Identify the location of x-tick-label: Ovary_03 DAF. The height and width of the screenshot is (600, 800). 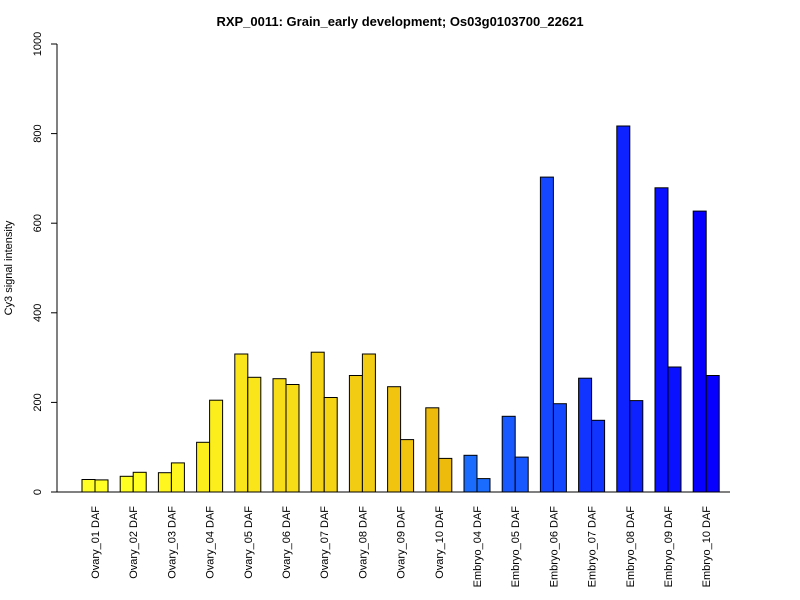
(172, 542).